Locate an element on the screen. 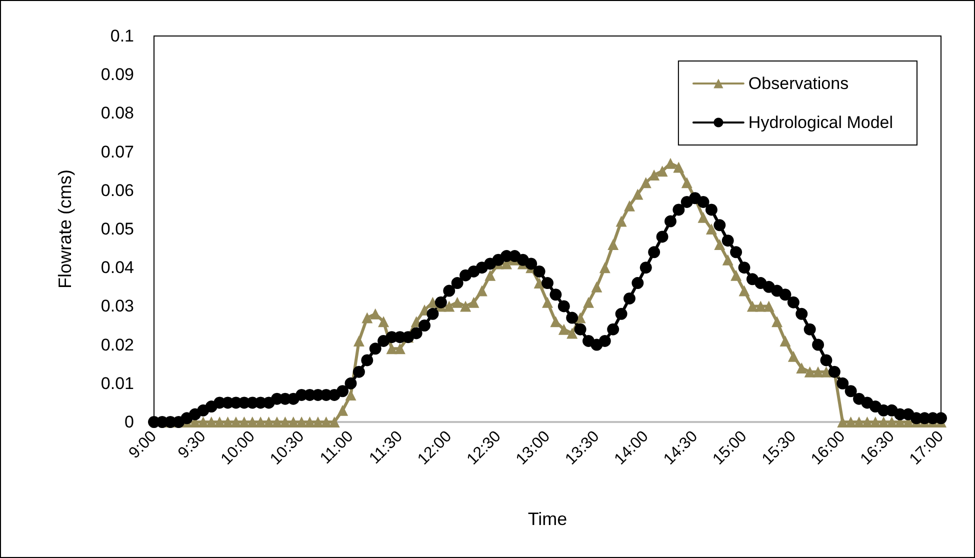 The width and height of the screenshot is (975, 558). y-tick-label: 0.05 is located at coordinates (117, 229).